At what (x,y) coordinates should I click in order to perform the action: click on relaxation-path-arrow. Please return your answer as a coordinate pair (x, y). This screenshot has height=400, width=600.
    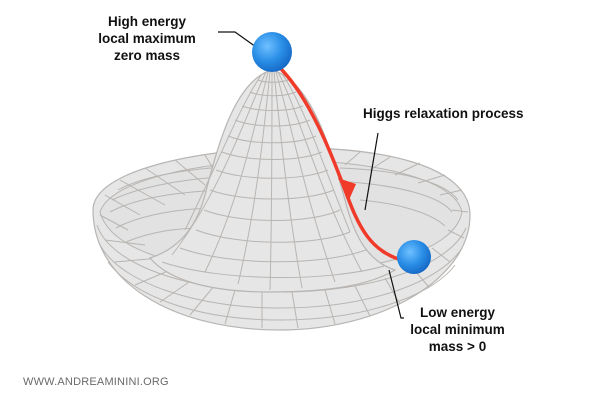
    Looking at the image, I should click on (346, 166).